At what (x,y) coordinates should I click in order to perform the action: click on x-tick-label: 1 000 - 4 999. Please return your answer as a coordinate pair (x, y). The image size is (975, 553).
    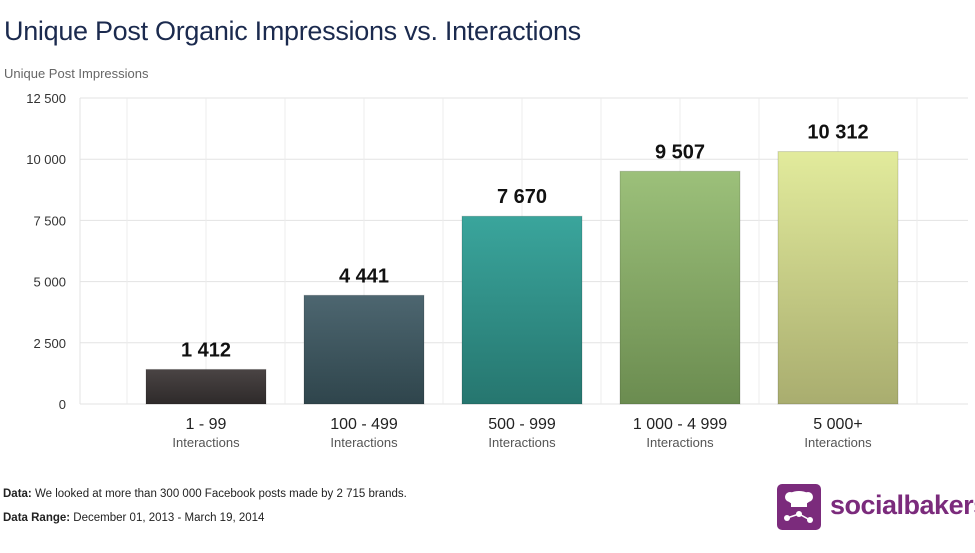
    Looking at the image, I should click on (680, 424).